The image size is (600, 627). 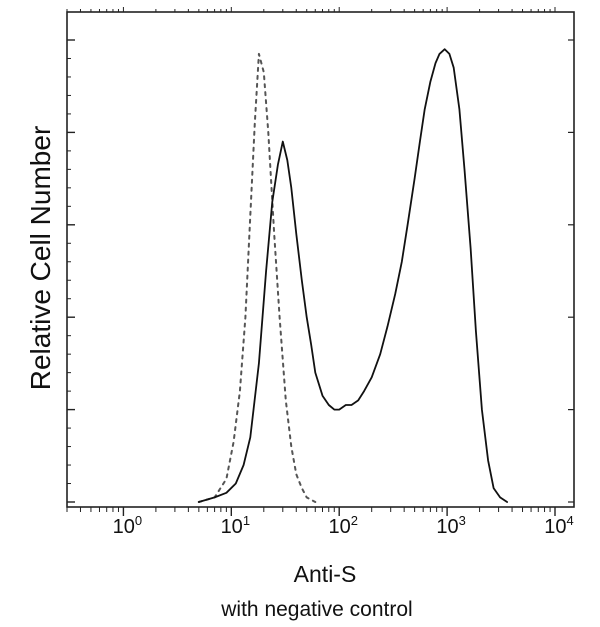 I want to click on x-tick-label: 10², so click(x=342, y=525).